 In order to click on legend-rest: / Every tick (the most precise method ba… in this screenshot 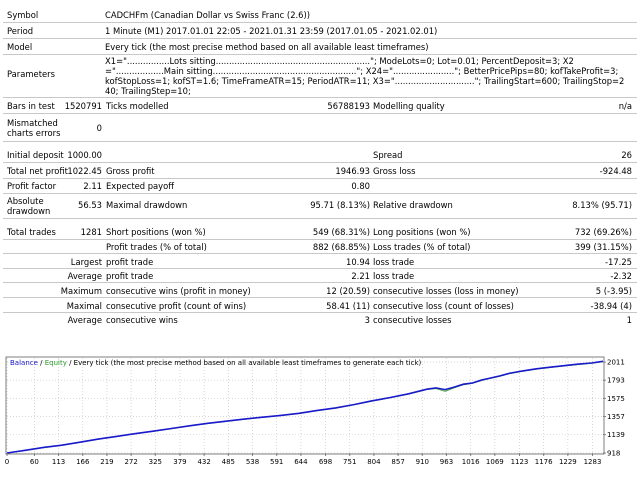, I will do `click(244, 363)`.